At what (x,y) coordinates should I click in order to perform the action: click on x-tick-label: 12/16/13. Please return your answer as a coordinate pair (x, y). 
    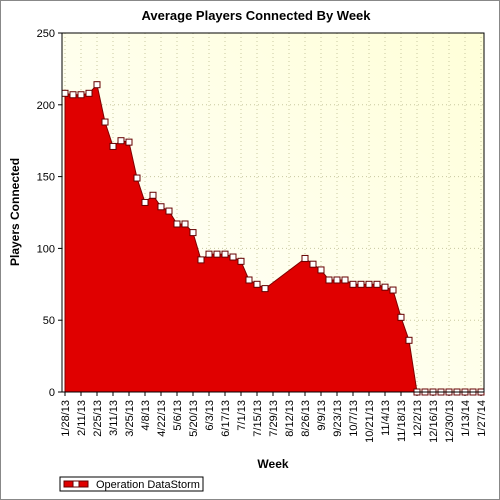
    Looking at the image, I should click on (434, 421).